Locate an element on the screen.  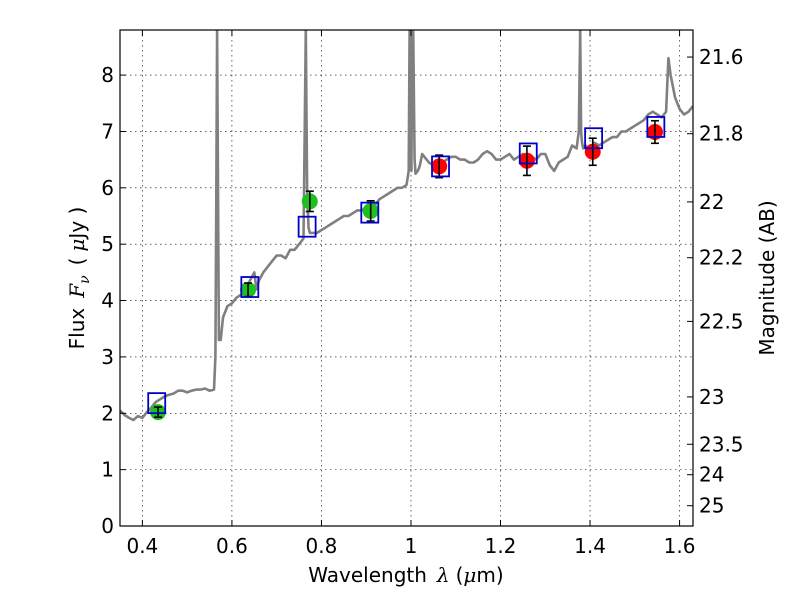
x-tick-label: 1.2 is located at coordinates (501, 546).